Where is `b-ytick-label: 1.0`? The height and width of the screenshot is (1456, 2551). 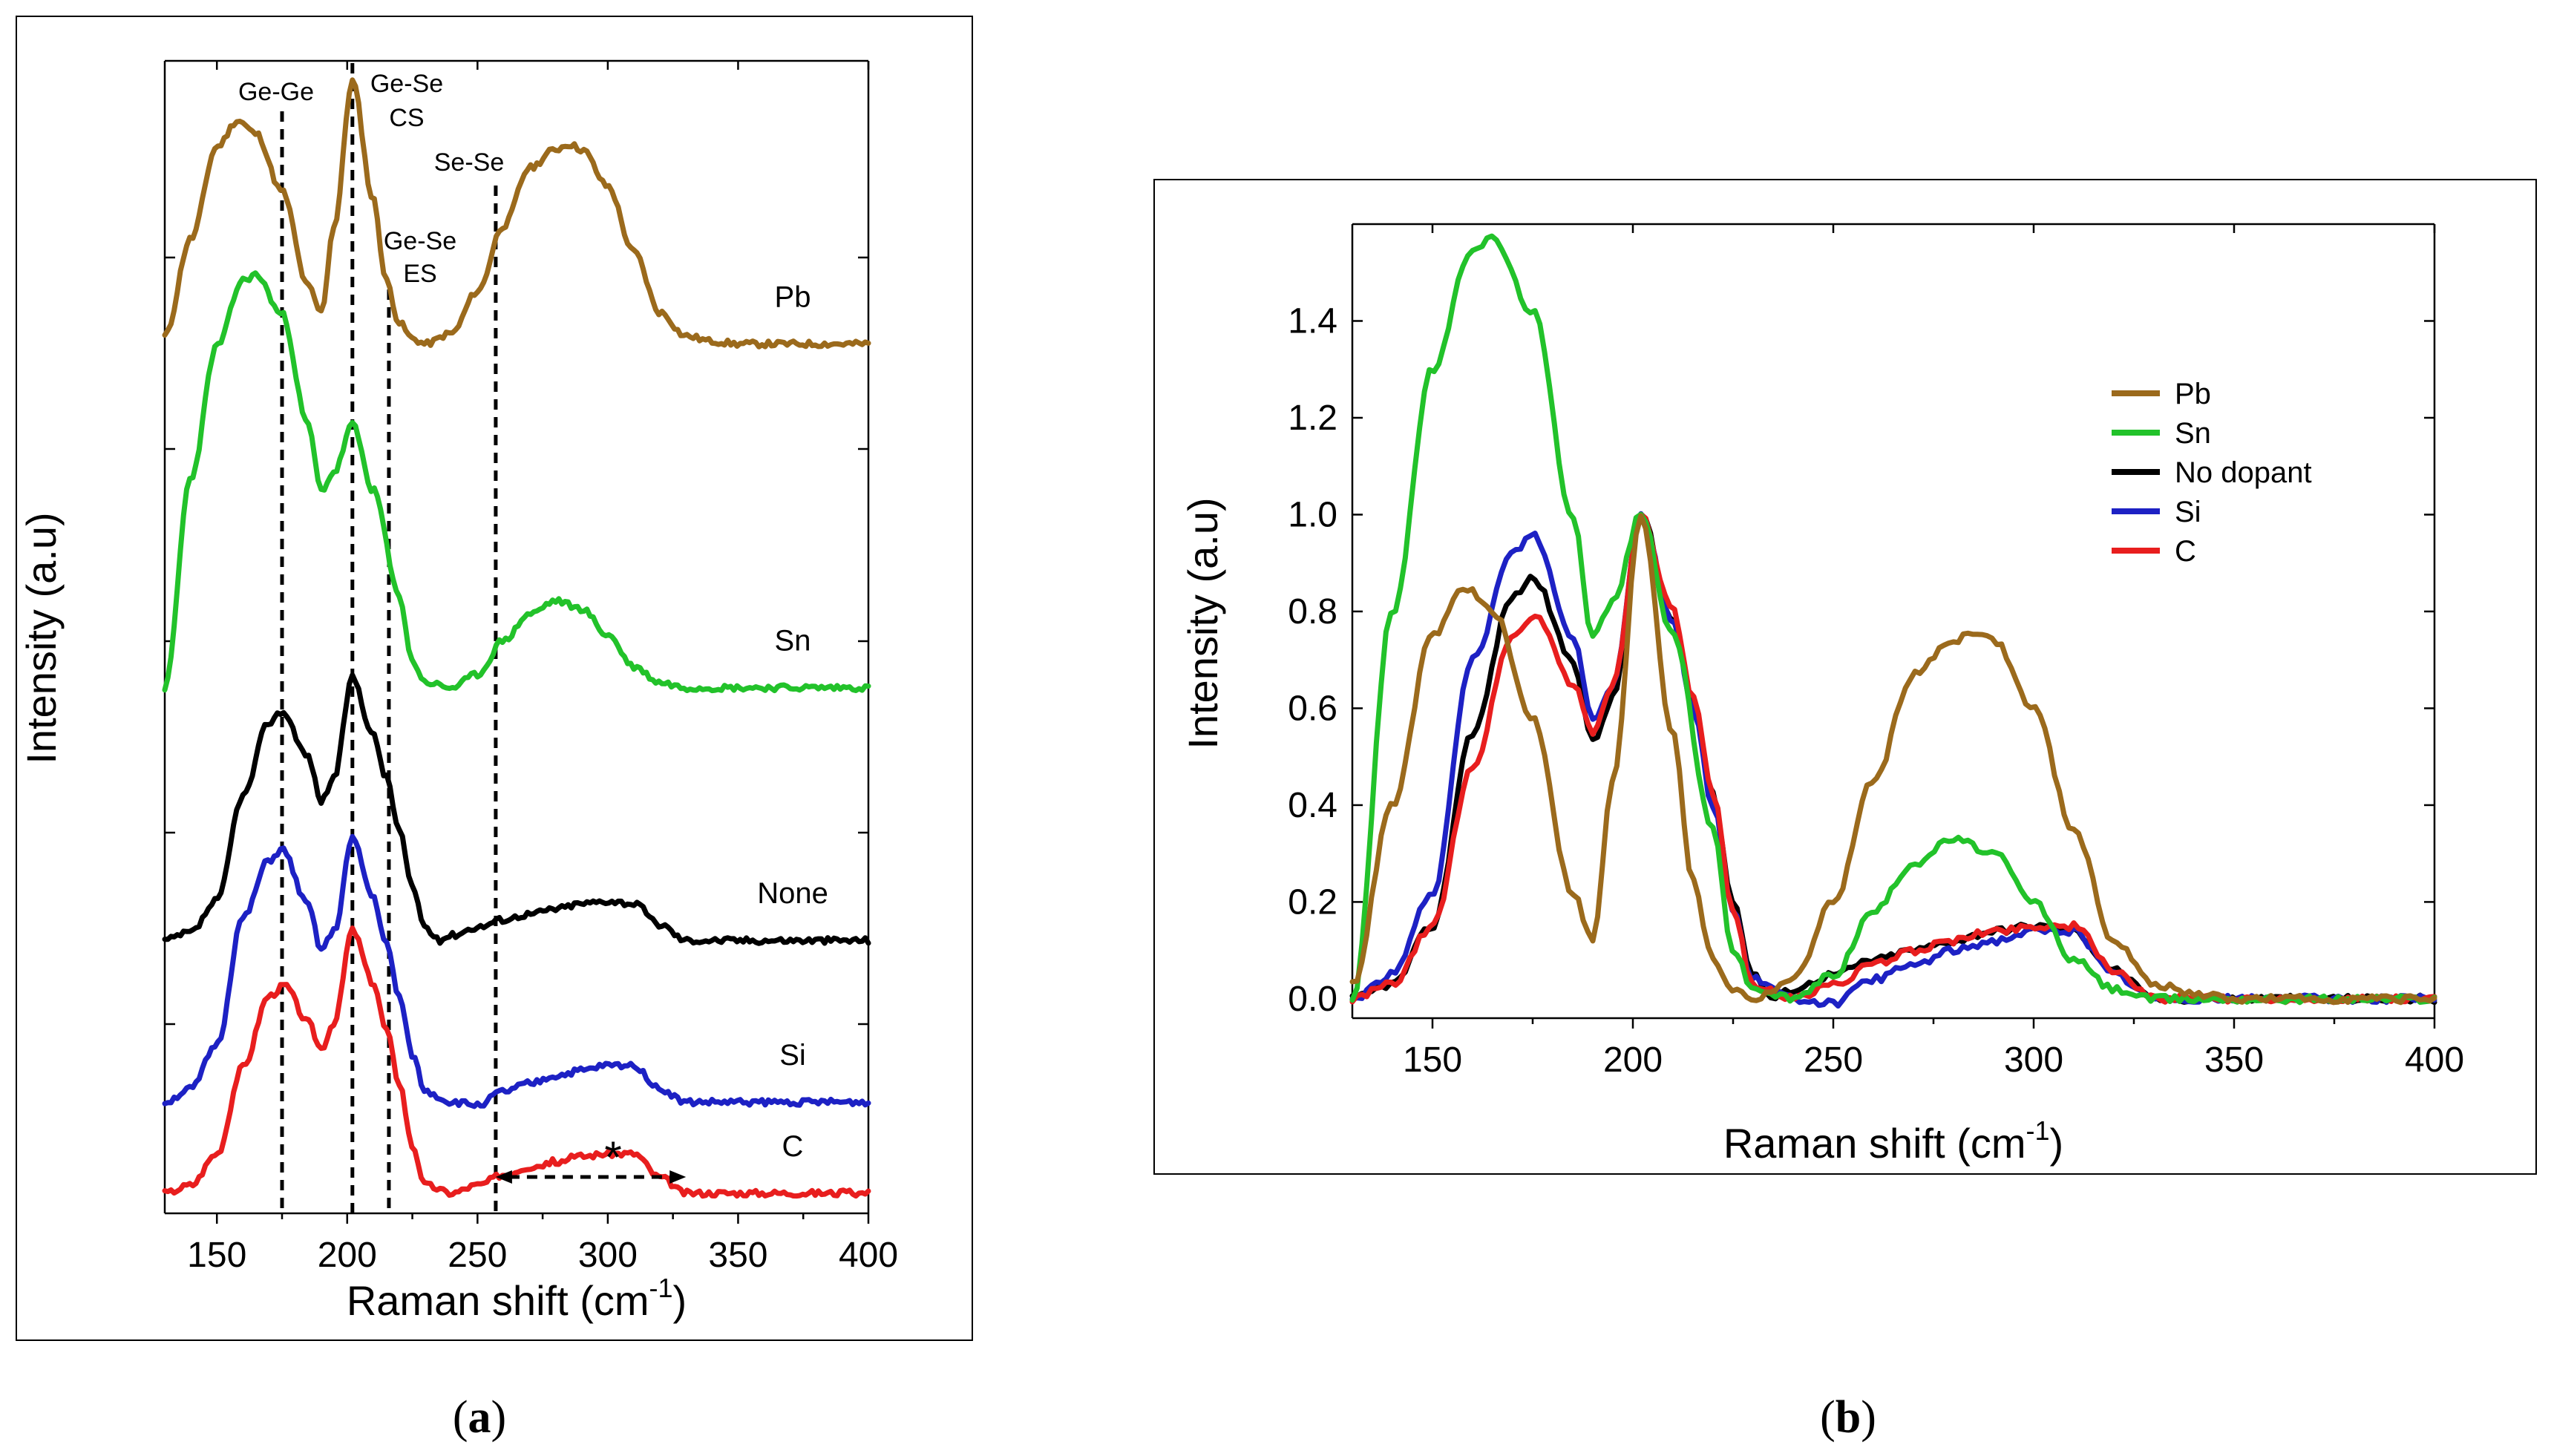 b-ytick-label: 1.0 is located at coordinates (1313, 514).